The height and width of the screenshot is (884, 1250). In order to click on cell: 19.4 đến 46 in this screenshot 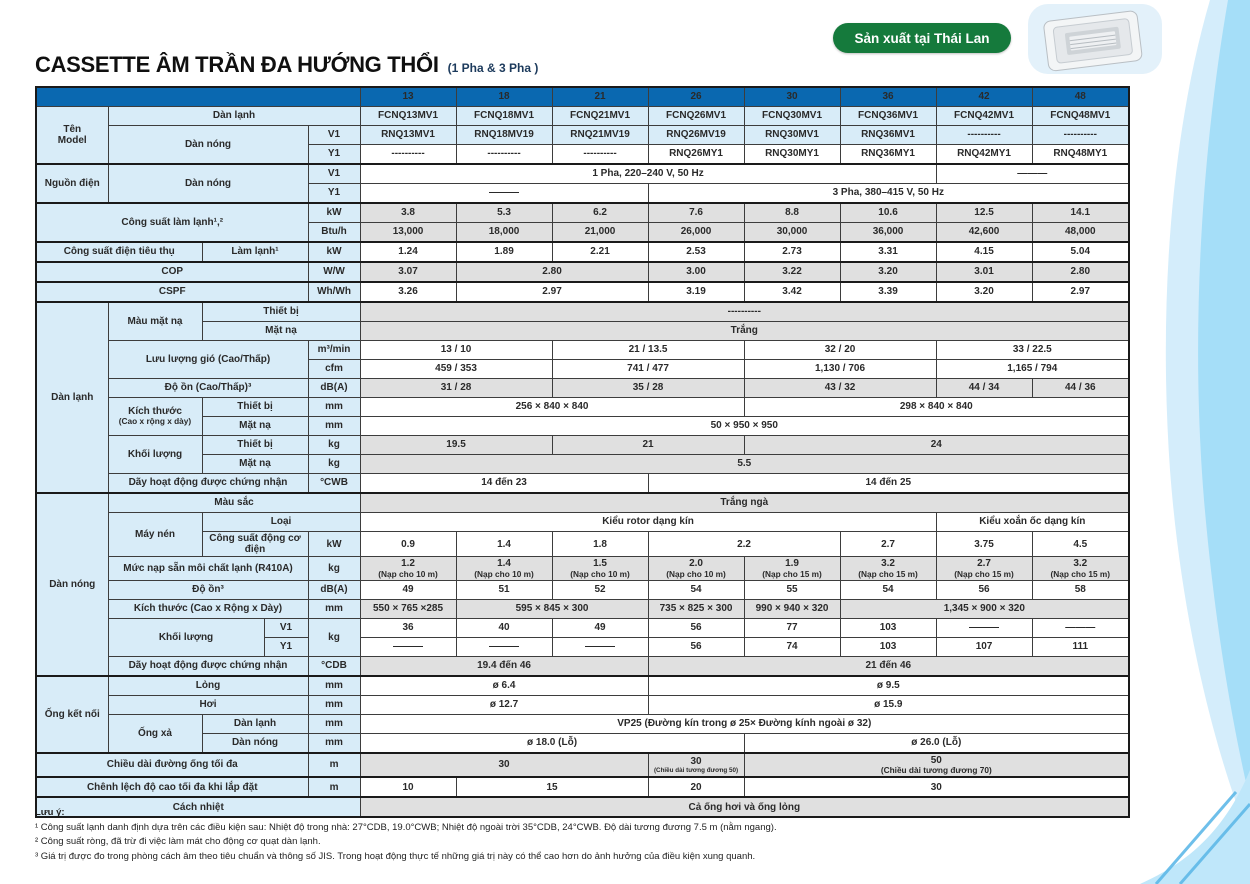, I will do `click(504, 666)`.